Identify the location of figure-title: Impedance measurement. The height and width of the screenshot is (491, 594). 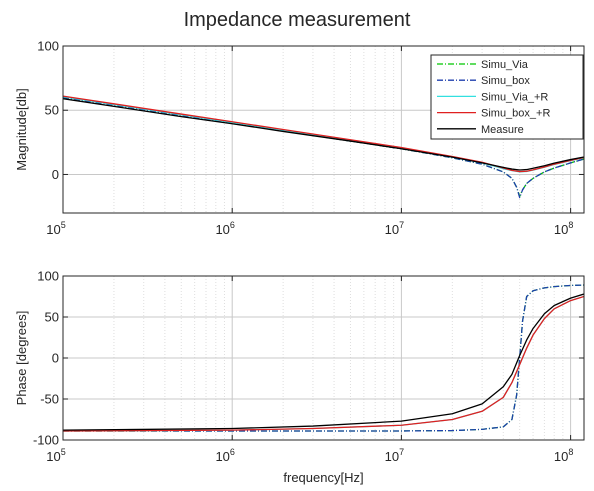
(297, 20).